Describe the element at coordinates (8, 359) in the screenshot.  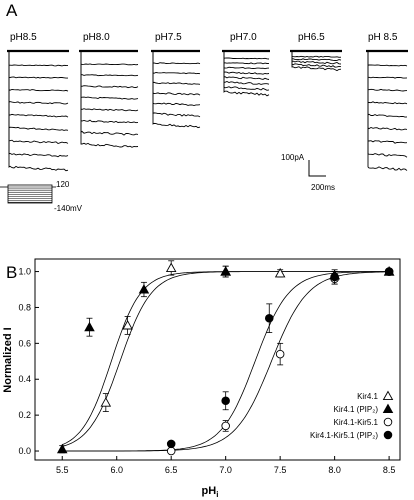
I see `y-axis-label: Normalized I` at that location.